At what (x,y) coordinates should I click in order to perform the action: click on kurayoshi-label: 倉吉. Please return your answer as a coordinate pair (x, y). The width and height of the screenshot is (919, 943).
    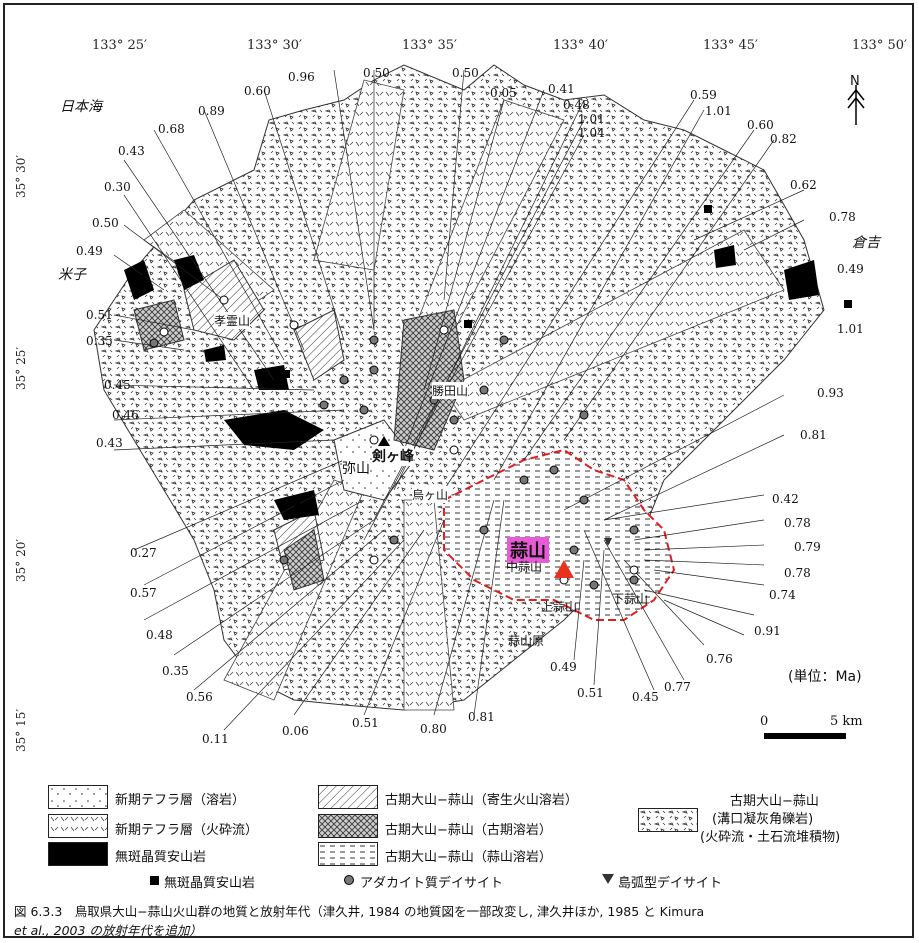
    Looking at the image, I should click on (866, 243).